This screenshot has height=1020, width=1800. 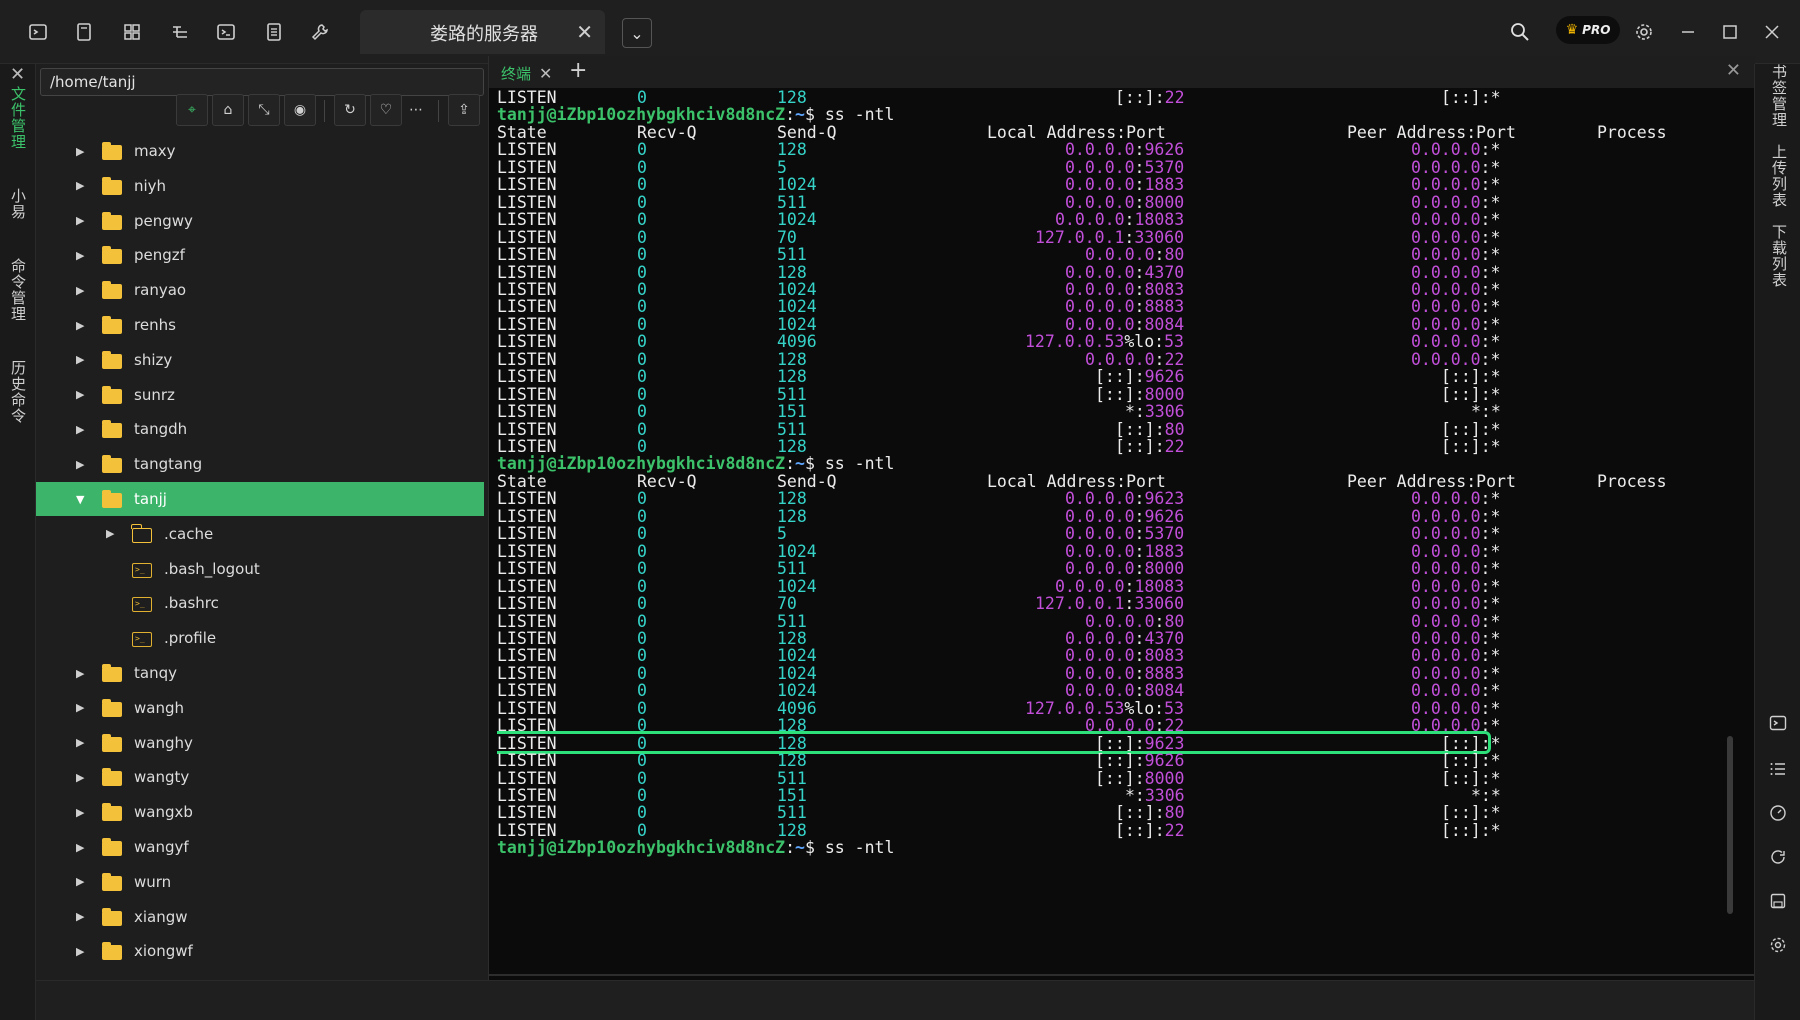 What do you see at coordinates (262, 82) in the screenshot?
I see `path-input` at bounding box center [262, 82].